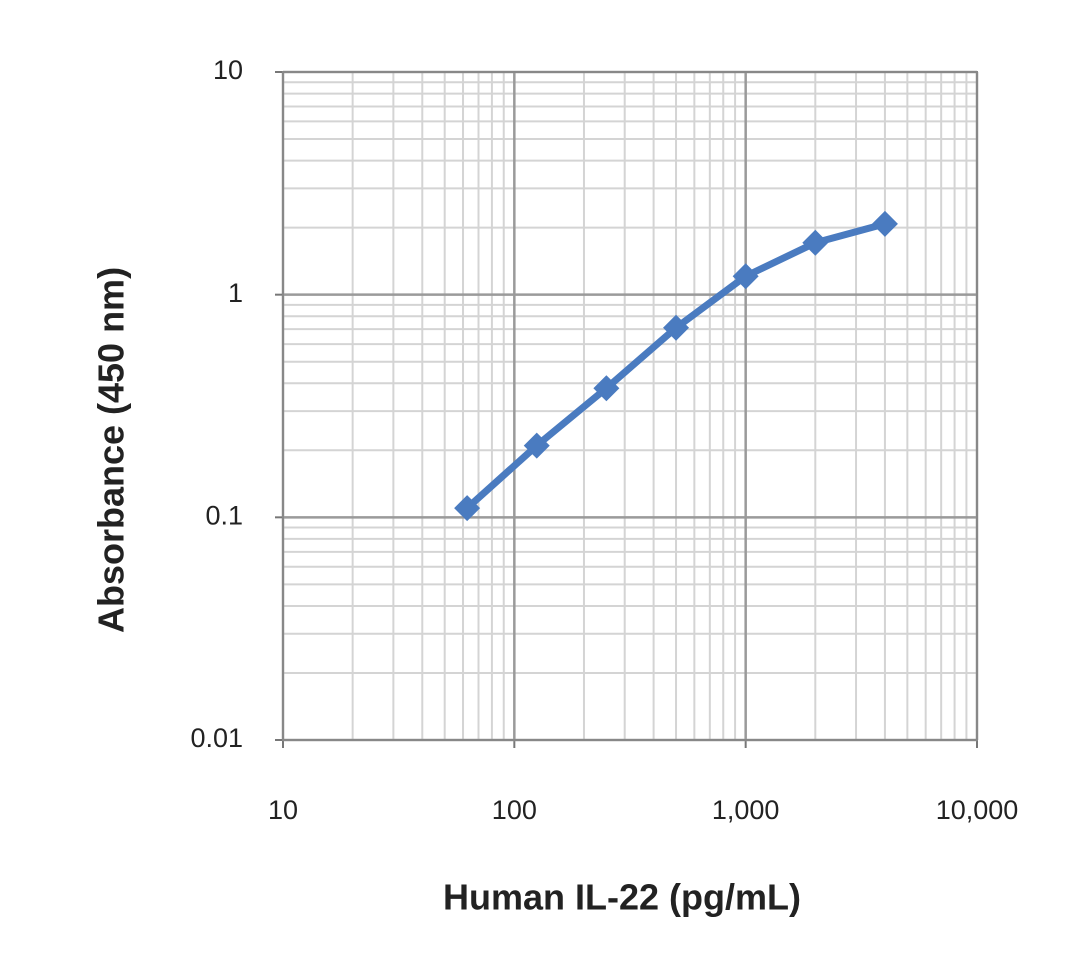 The width and height of the screenshot is (1080, 977). I want to click on y-axis-title: Absorbance (450 nm), so click(111, 450).